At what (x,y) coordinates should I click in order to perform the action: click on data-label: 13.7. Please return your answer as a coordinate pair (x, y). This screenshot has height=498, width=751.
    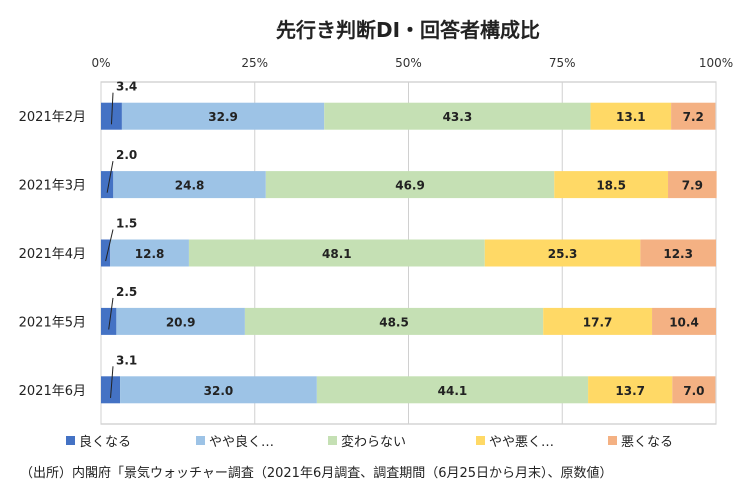
    Looking at the image, I should click on (630, 391).